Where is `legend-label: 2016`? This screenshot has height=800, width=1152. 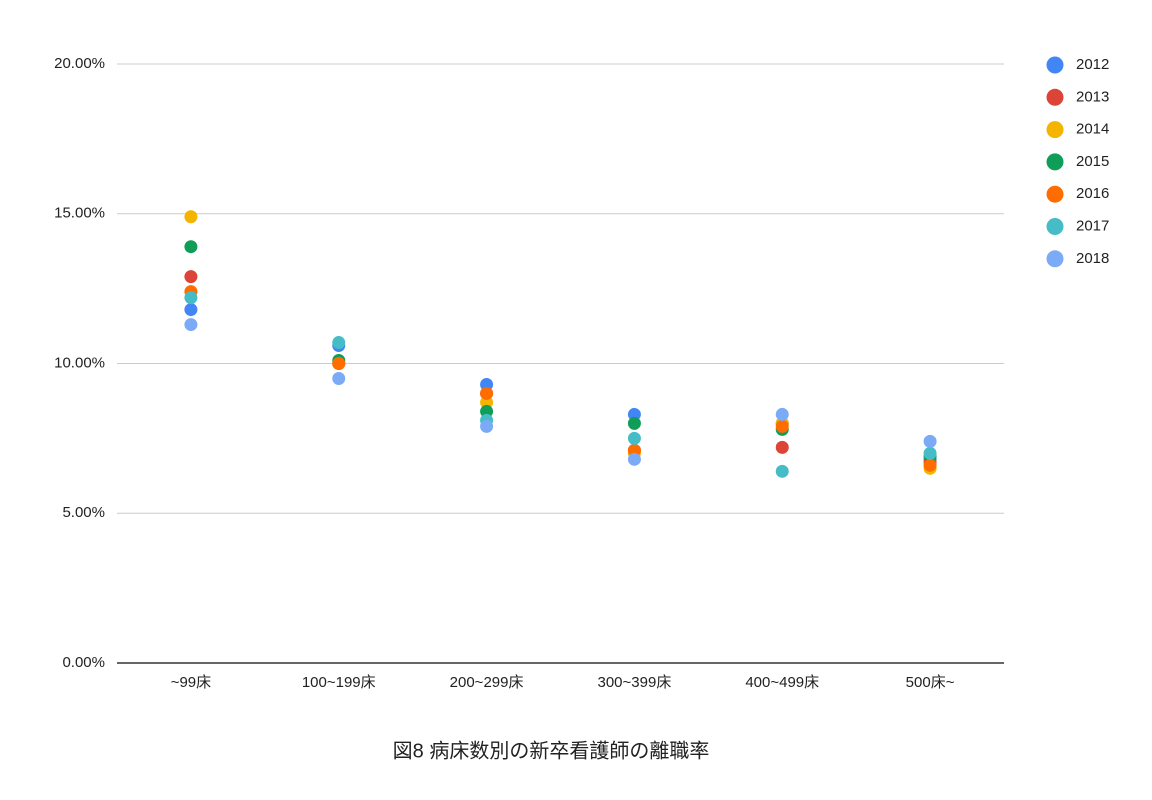
legend-label: 2016 is located at coordinates (1092, 193).